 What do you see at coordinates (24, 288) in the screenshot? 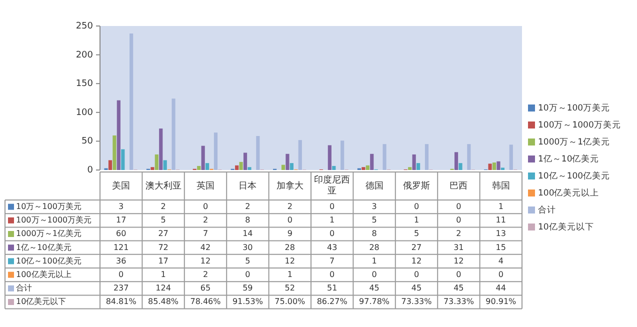
I see `series-label: 合计` at bounding box center [24, 288].